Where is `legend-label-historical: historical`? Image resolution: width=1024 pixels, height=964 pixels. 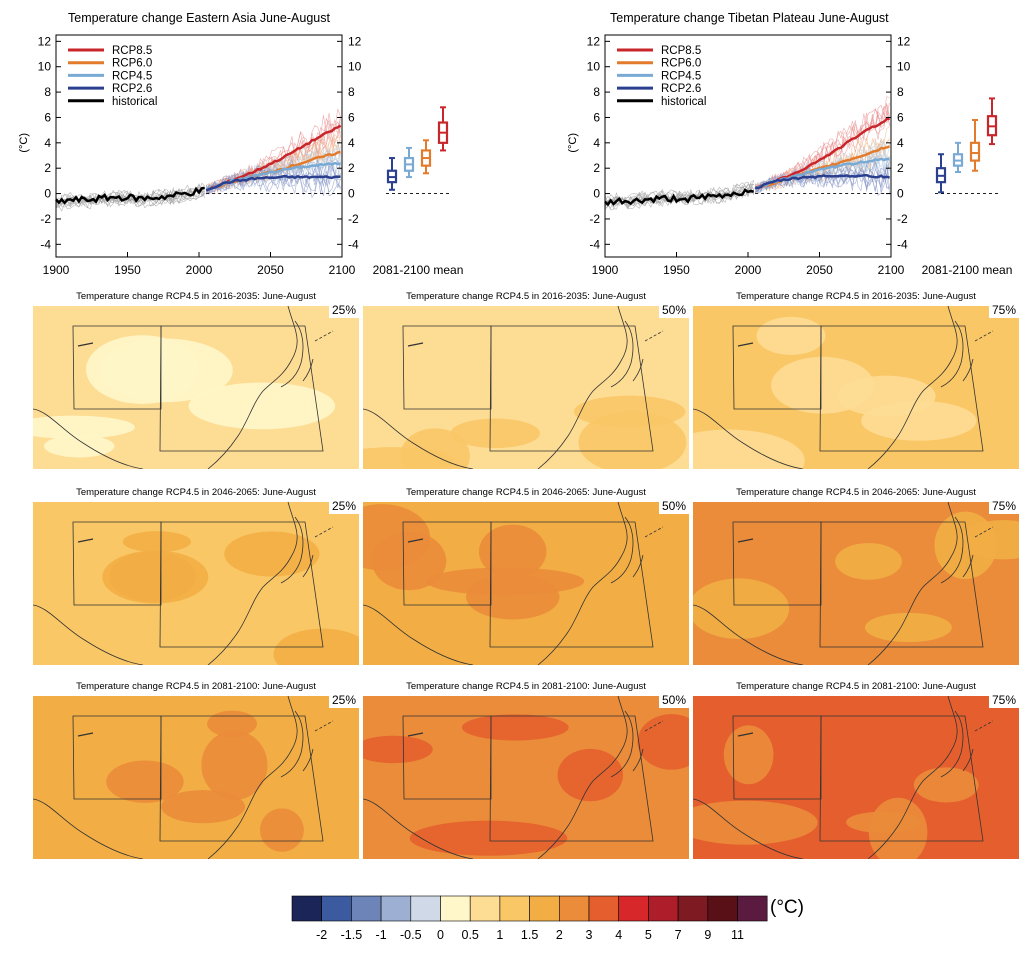
legend-label-historical: historical is located at coordinates (134, 102).